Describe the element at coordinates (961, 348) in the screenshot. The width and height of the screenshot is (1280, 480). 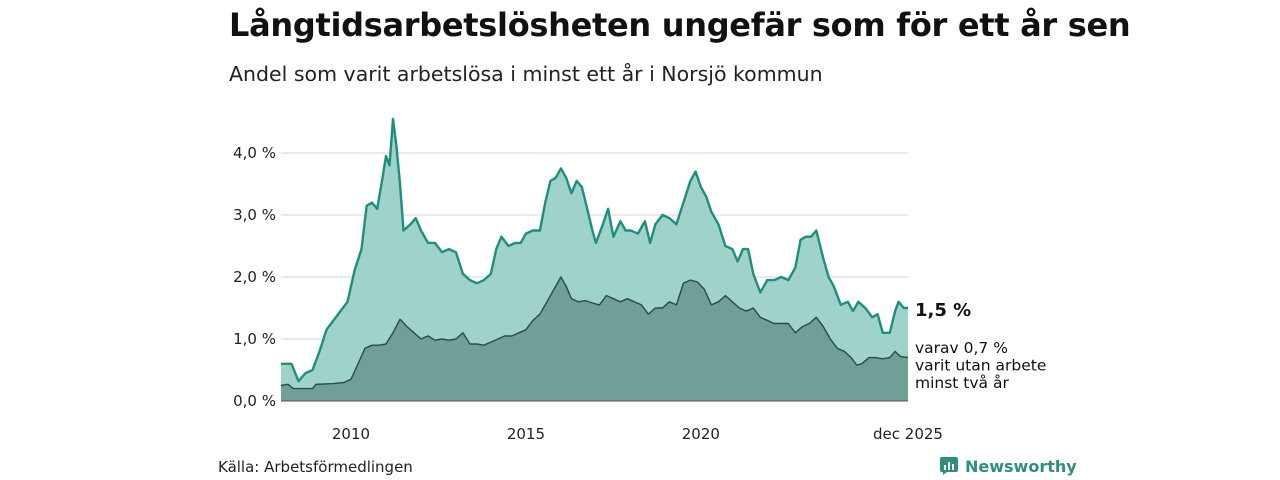
I see `end-label-two-years: varav 0,7 %` at that location.